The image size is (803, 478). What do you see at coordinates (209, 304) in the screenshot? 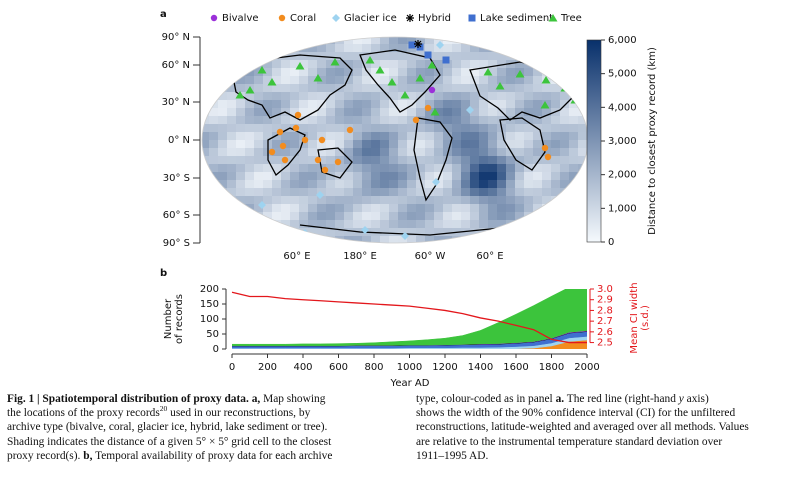
I see `y-tick-label: 150` at bounding box center [209, 304].